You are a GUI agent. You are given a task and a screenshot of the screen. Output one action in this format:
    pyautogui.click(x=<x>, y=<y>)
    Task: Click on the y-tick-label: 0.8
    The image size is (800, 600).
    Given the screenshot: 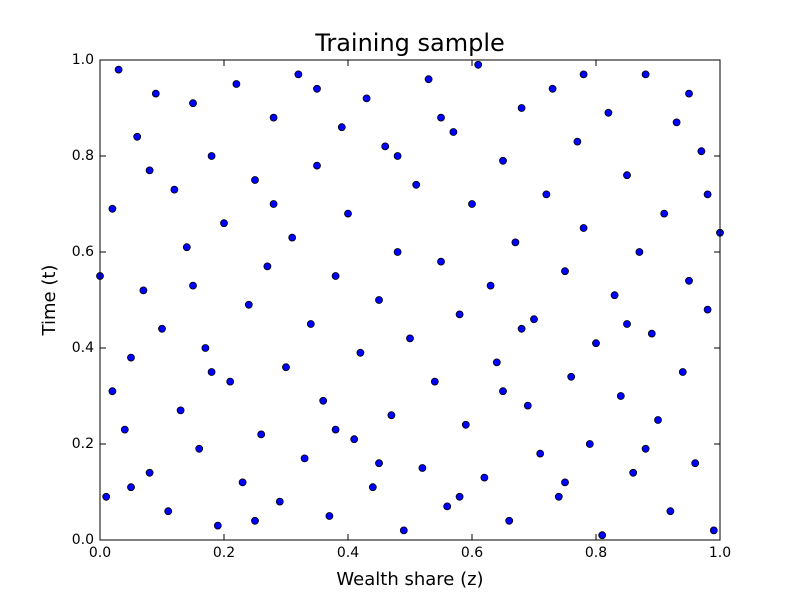 What is the action you would take?
    pyautogui.click(x=83, y=156)
    